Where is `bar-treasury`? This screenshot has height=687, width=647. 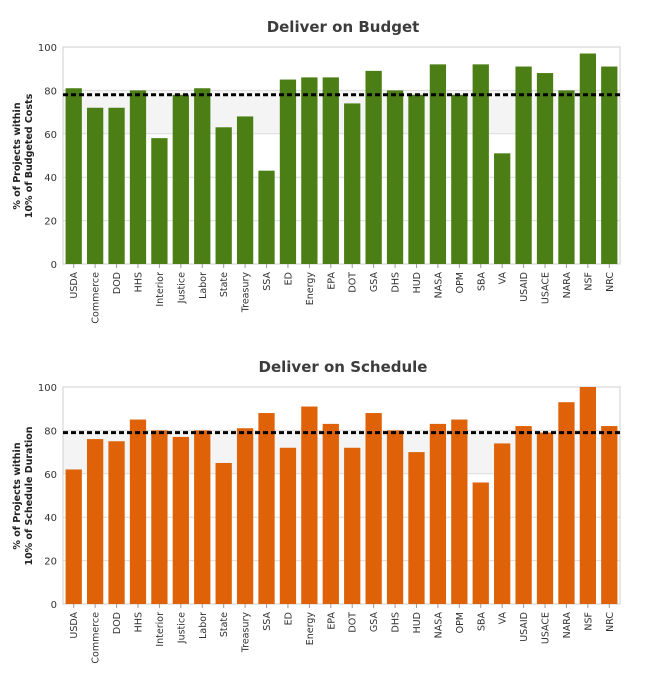 bar-treasury is located at coordinates (245, 190).